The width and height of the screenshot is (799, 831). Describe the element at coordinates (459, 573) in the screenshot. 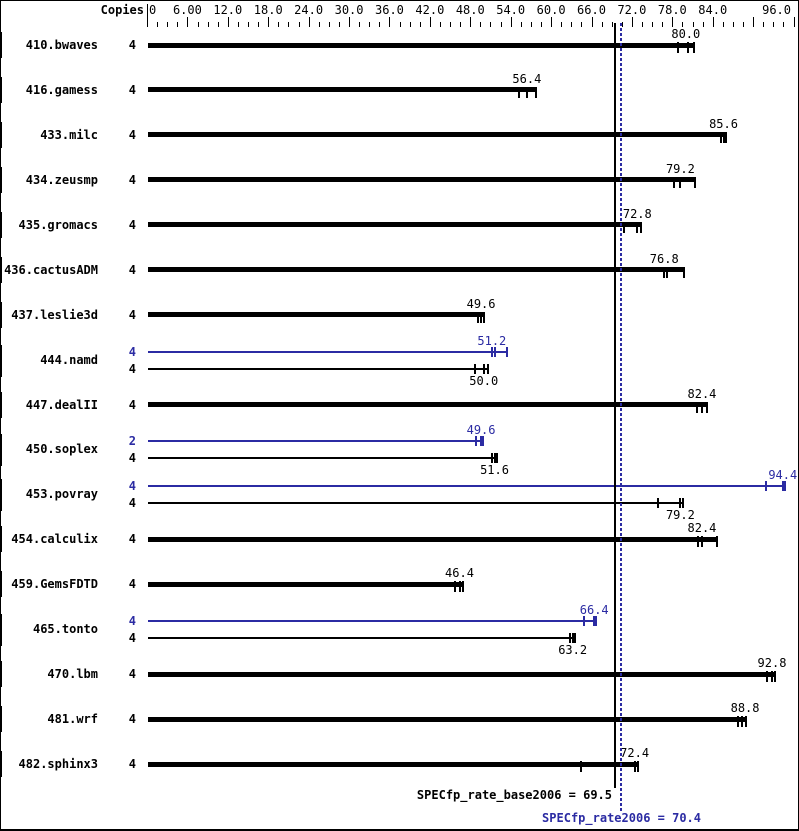

I see `result-value-label: 46.4` at that location.